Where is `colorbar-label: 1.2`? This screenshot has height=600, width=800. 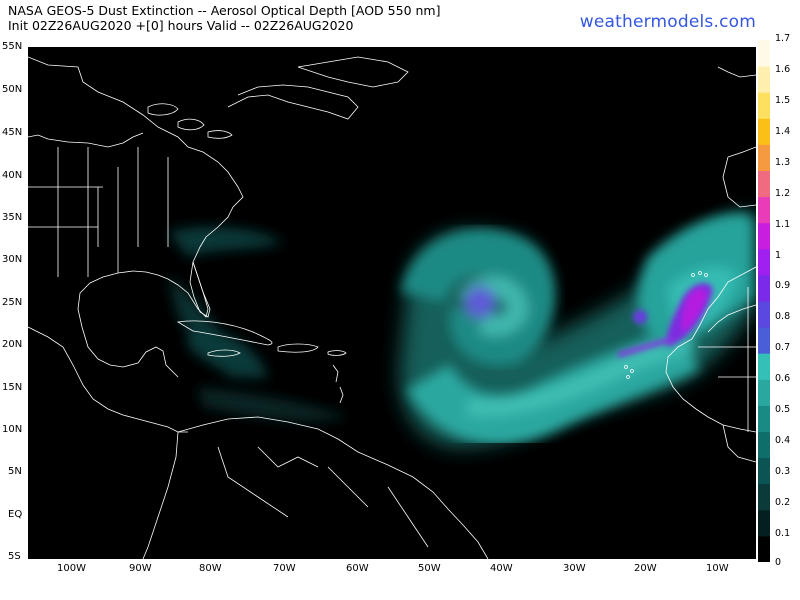 colorbar-label: 1.2 is located at coordinates (783, 193).